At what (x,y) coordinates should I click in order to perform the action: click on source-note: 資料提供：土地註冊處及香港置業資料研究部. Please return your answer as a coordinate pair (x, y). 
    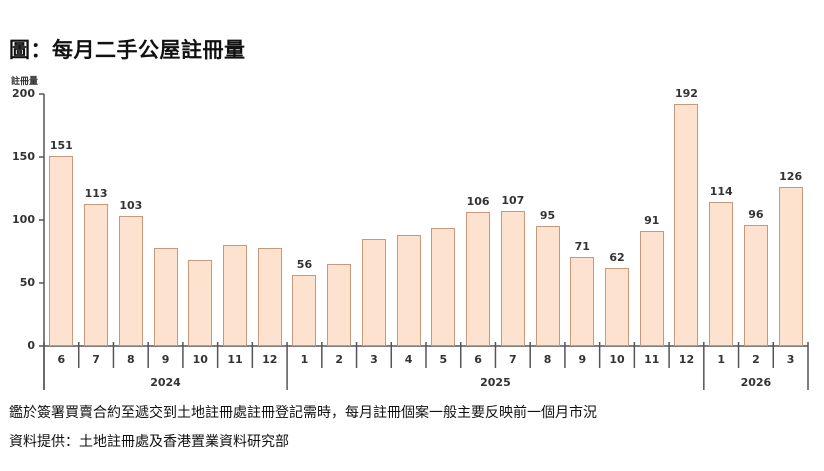
    Looking at the image, I should click on (149, 442).